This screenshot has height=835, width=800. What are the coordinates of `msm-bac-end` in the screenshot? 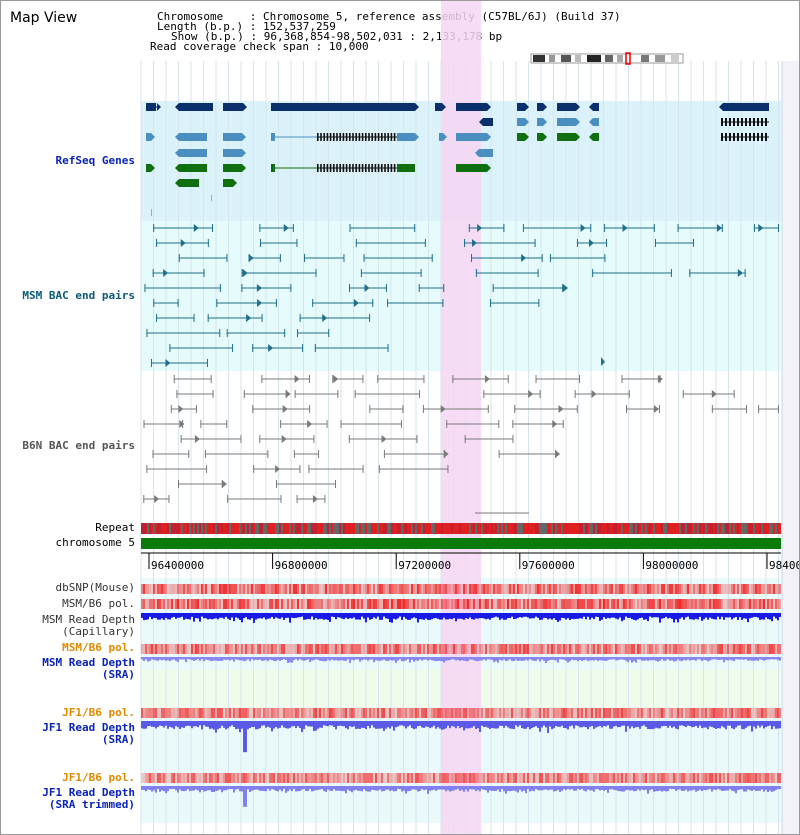 It's located at (754, 228).